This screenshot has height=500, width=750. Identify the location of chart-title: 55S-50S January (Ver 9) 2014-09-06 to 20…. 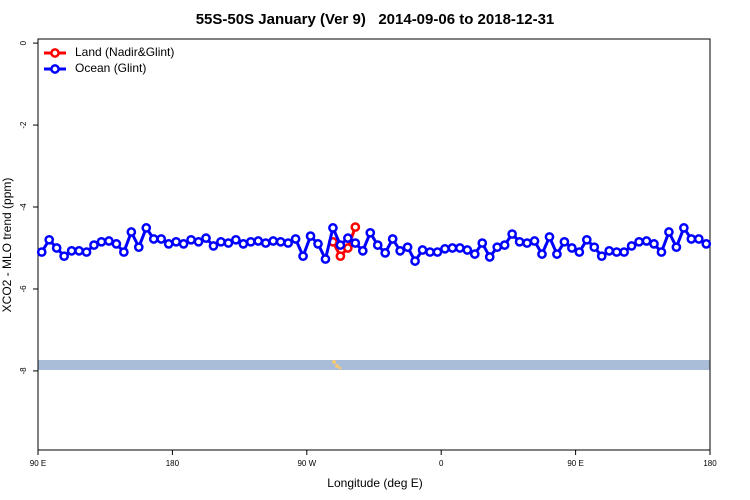
(375, 19).